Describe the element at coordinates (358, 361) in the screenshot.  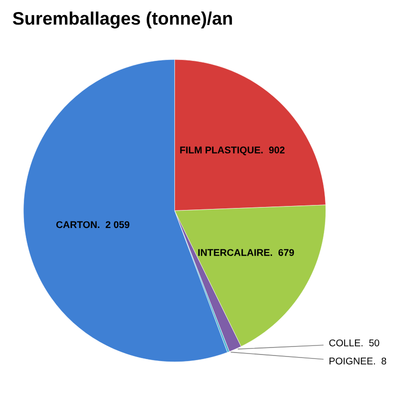
I see `slice-label: POIGNEE. 8` at that location.